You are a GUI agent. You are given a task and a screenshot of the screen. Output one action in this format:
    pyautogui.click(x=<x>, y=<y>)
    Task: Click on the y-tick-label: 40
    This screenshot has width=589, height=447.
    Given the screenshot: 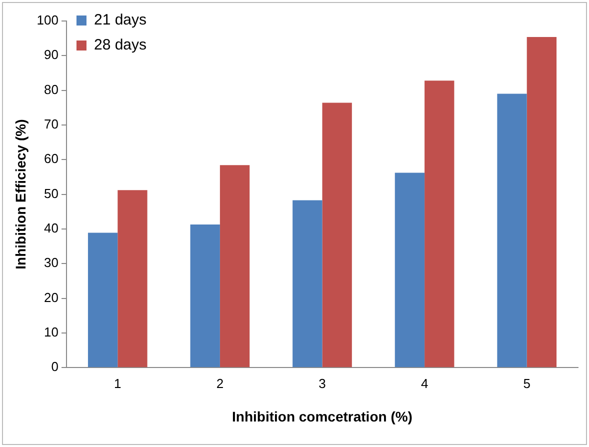 What is the action you would take?
    pyautogui.click(x=51, y=228)
    